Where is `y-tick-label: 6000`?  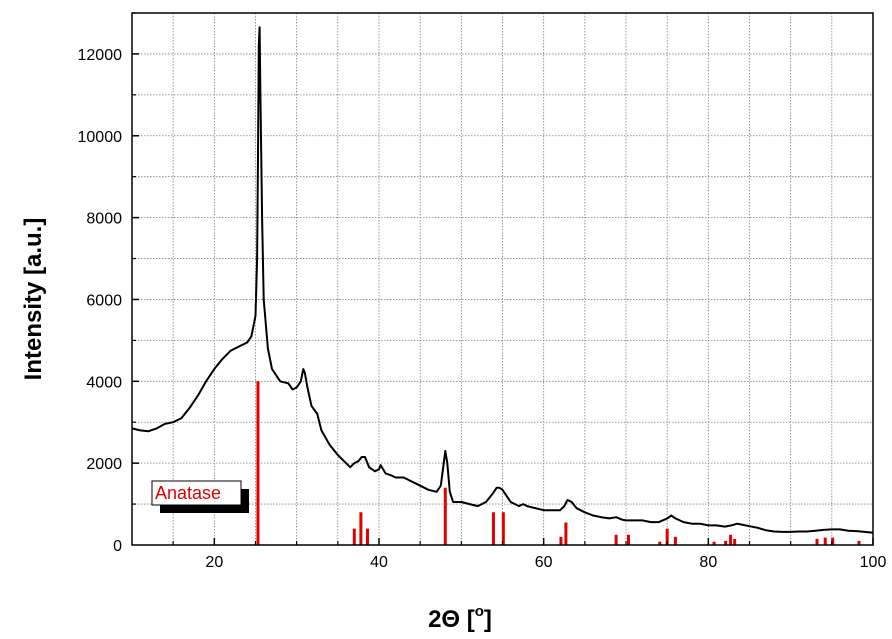 y-tick-label: 6000 is located at coordinates (104, 300).